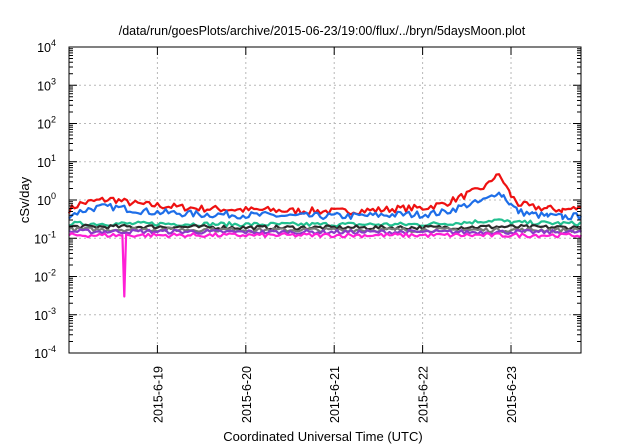 This screenshot has height=448, width=640. Describe the element at coordinates (46, 123) in the screenshot. I see `y-tick-label: 10²` at that location.